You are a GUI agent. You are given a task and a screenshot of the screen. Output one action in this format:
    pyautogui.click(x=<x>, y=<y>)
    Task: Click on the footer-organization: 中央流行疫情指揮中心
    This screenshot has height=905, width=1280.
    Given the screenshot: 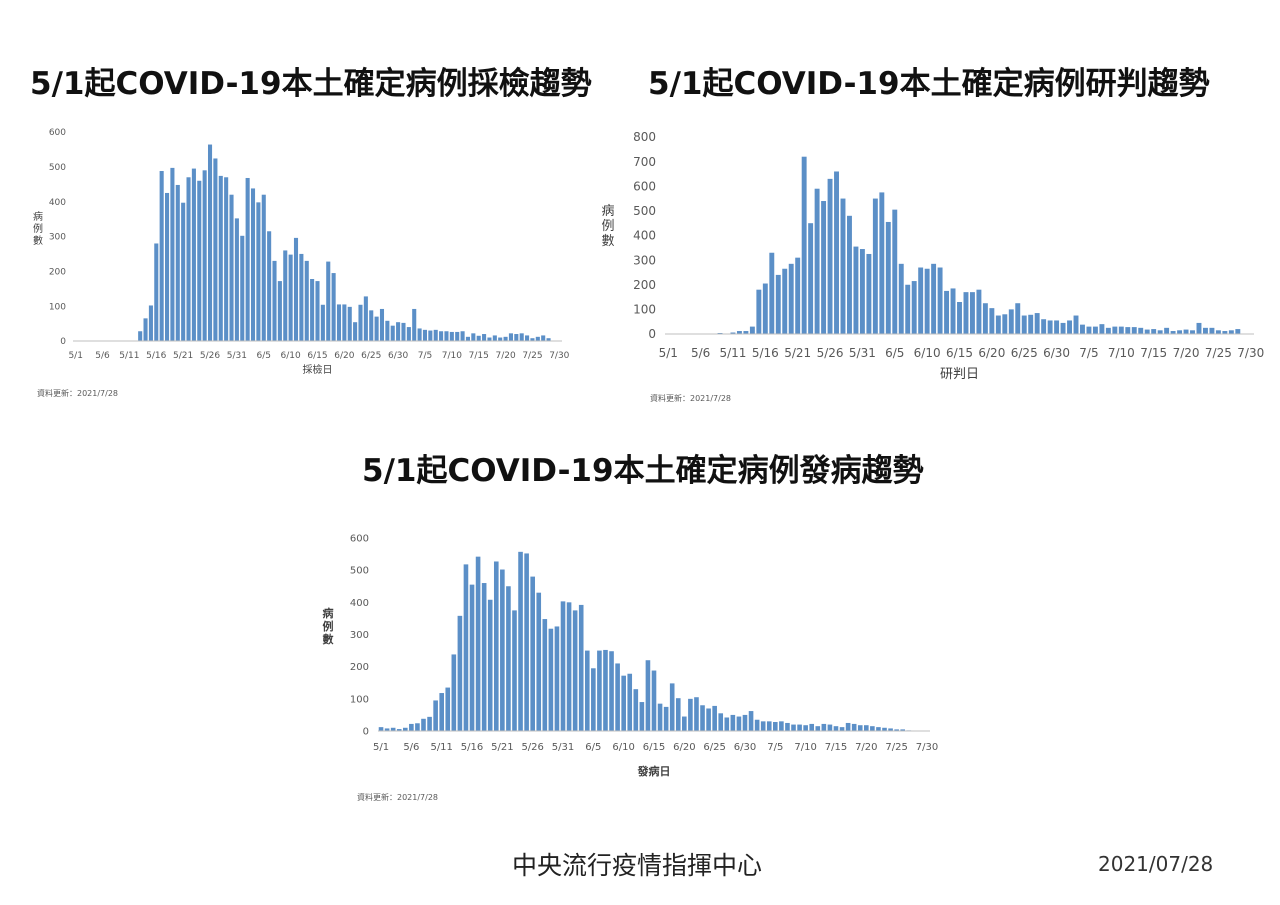 What is the action you would take?
    pyautogui.click(x=637, y=865)
    